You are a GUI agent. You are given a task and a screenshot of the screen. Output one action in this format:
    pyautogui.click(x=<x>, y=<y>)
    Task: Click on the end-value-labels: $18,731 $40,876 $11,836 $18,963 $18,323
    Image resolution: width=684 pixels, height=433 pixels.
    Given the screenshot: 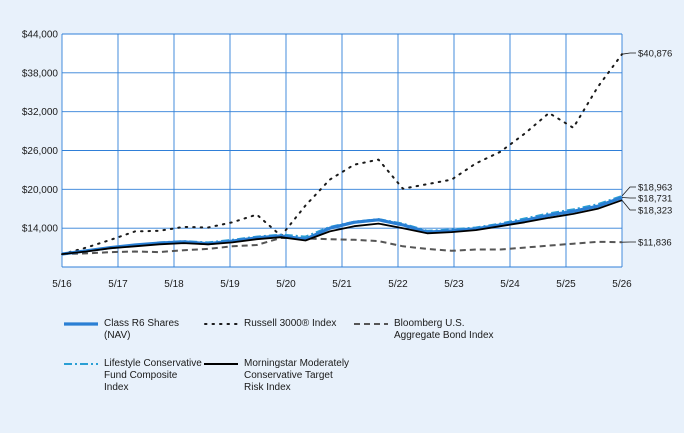 What is the action you would take?
    pyautogui.click(x=646, y=149)
    